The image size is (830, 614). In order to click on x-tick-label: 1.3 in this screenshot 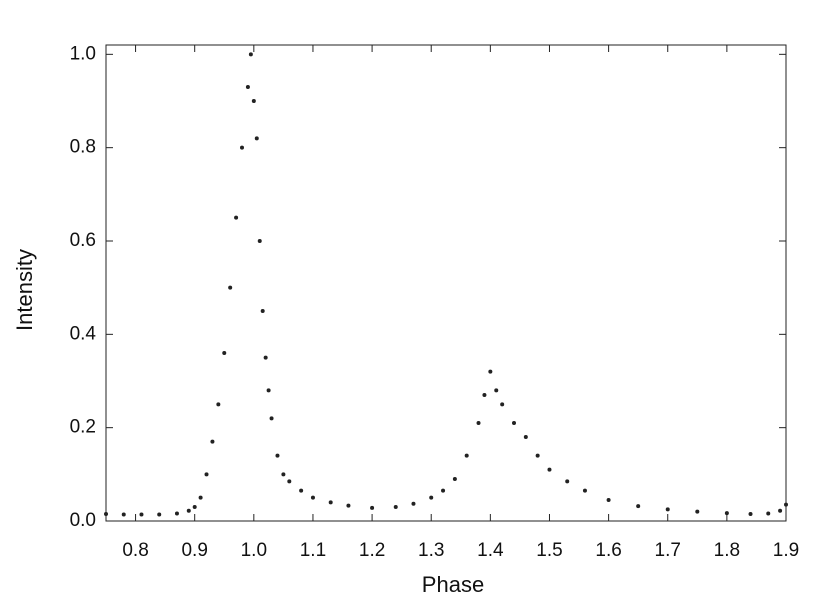, I will do `click(431, 550)`.